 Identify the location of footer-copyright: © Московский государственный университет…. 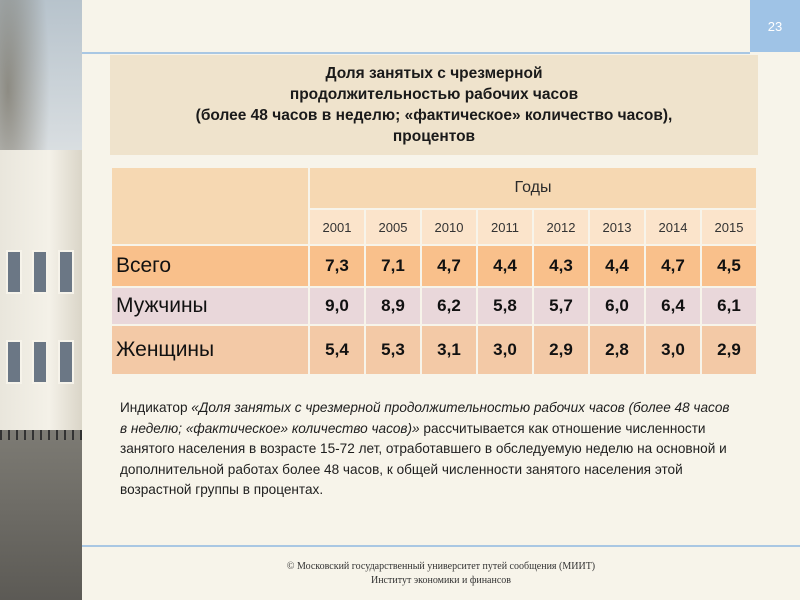
(441, 566).